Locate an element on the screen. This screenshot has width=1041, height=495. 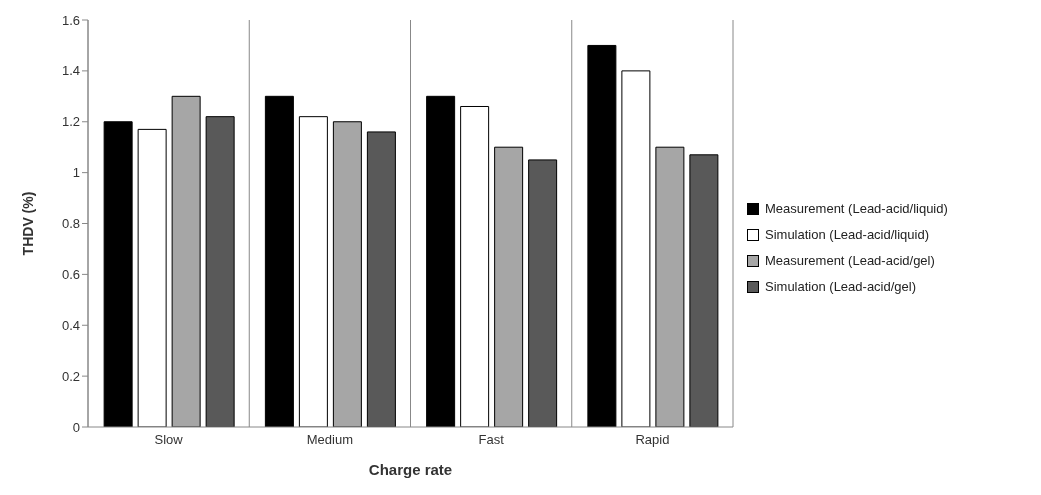
y-tick-label: 0.2 is located at coordinates (70, 376).